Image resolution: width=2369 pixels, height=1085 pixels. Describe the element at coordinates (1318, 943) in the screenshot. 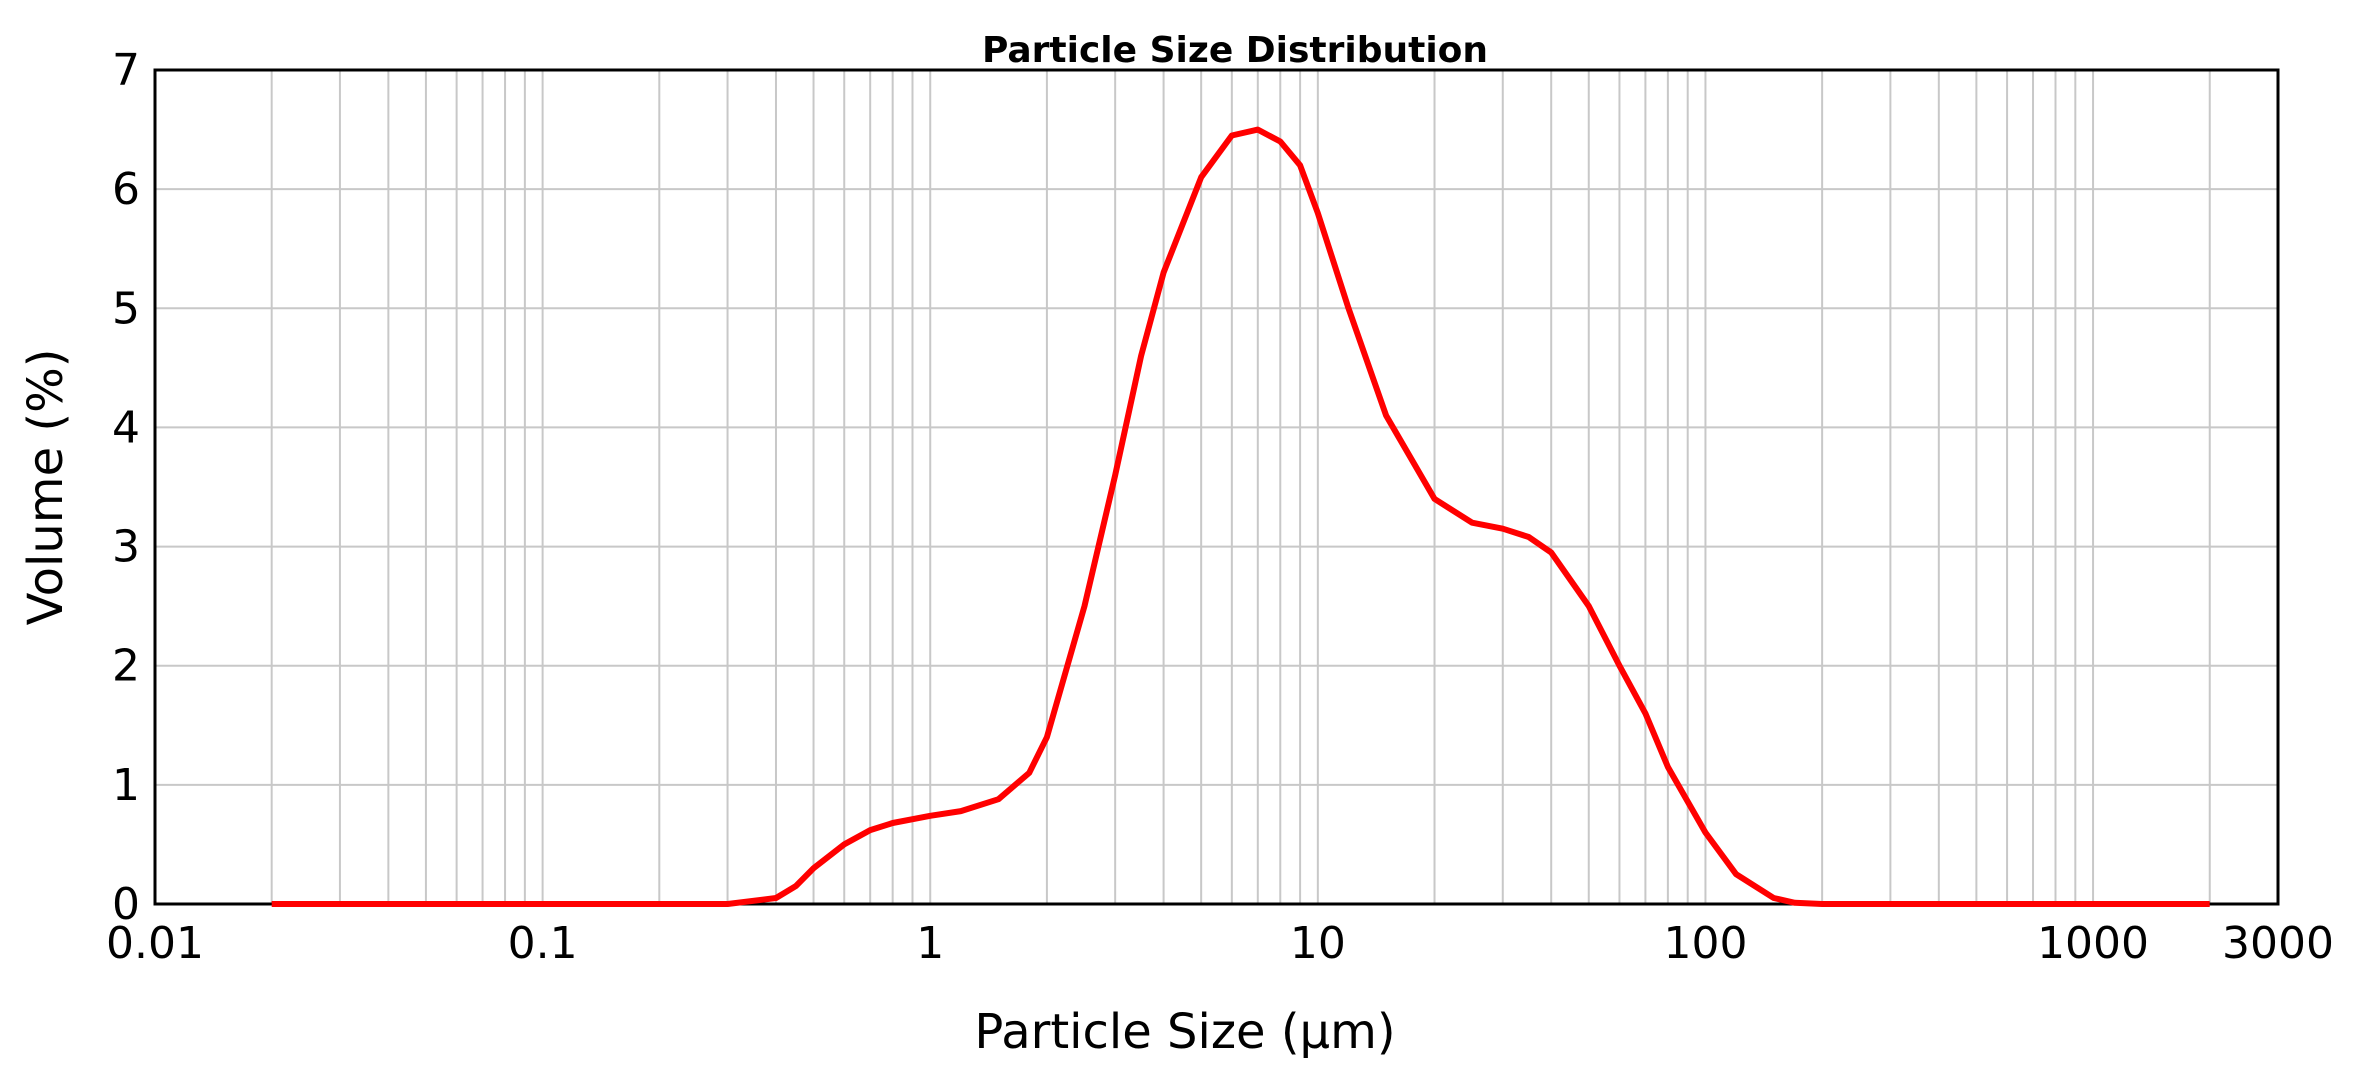

I see `x-tick-label: 10` at that location.